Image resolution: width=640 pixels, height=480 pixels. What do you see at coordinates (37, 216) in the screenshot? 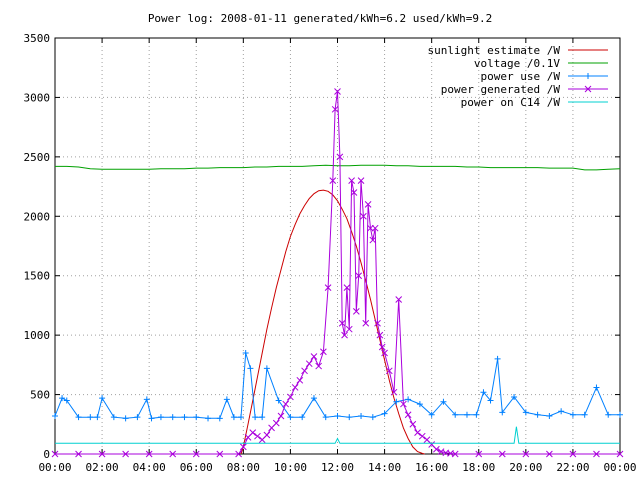
I see `y-tick-label: 2000` at bounding box center [37, 216].